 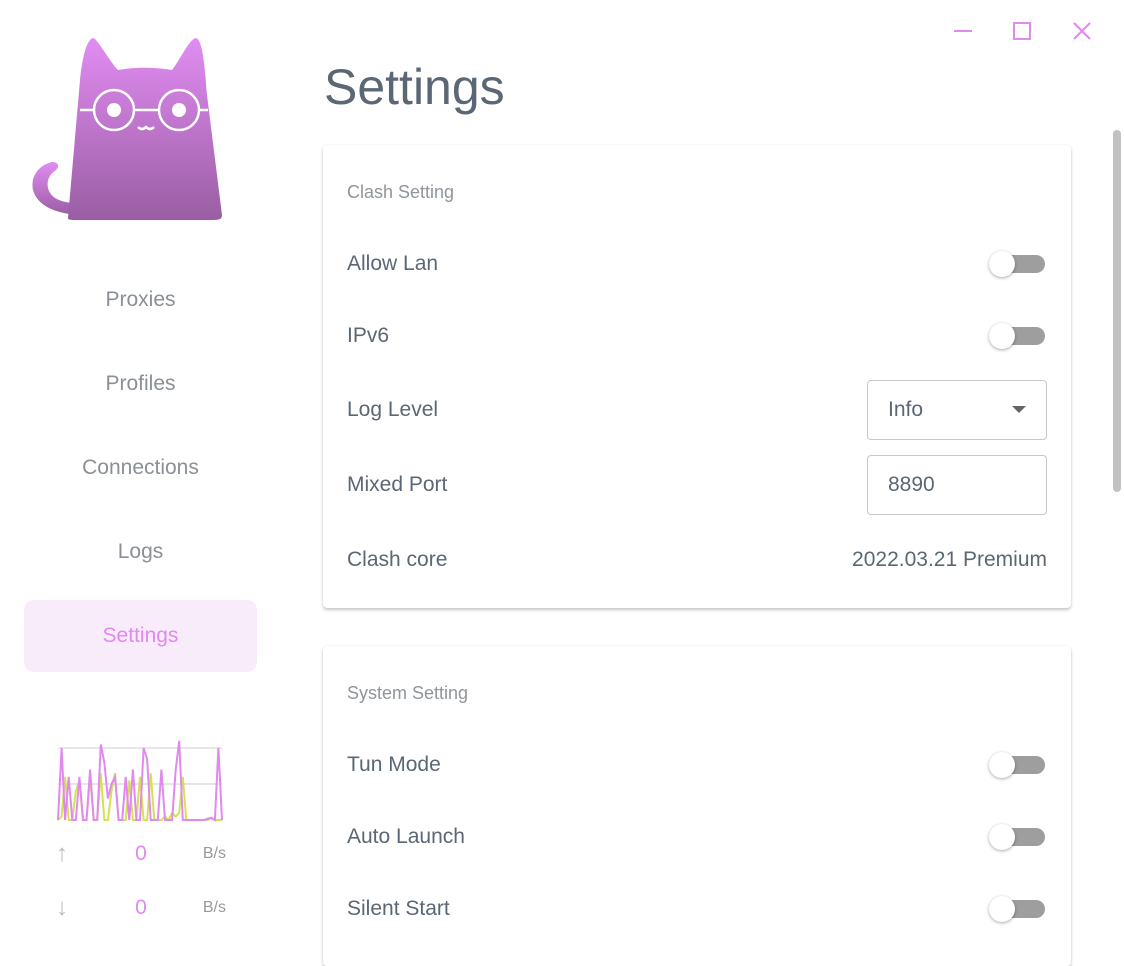 I want to click on maximize-button, so click(x=1022, y=31).